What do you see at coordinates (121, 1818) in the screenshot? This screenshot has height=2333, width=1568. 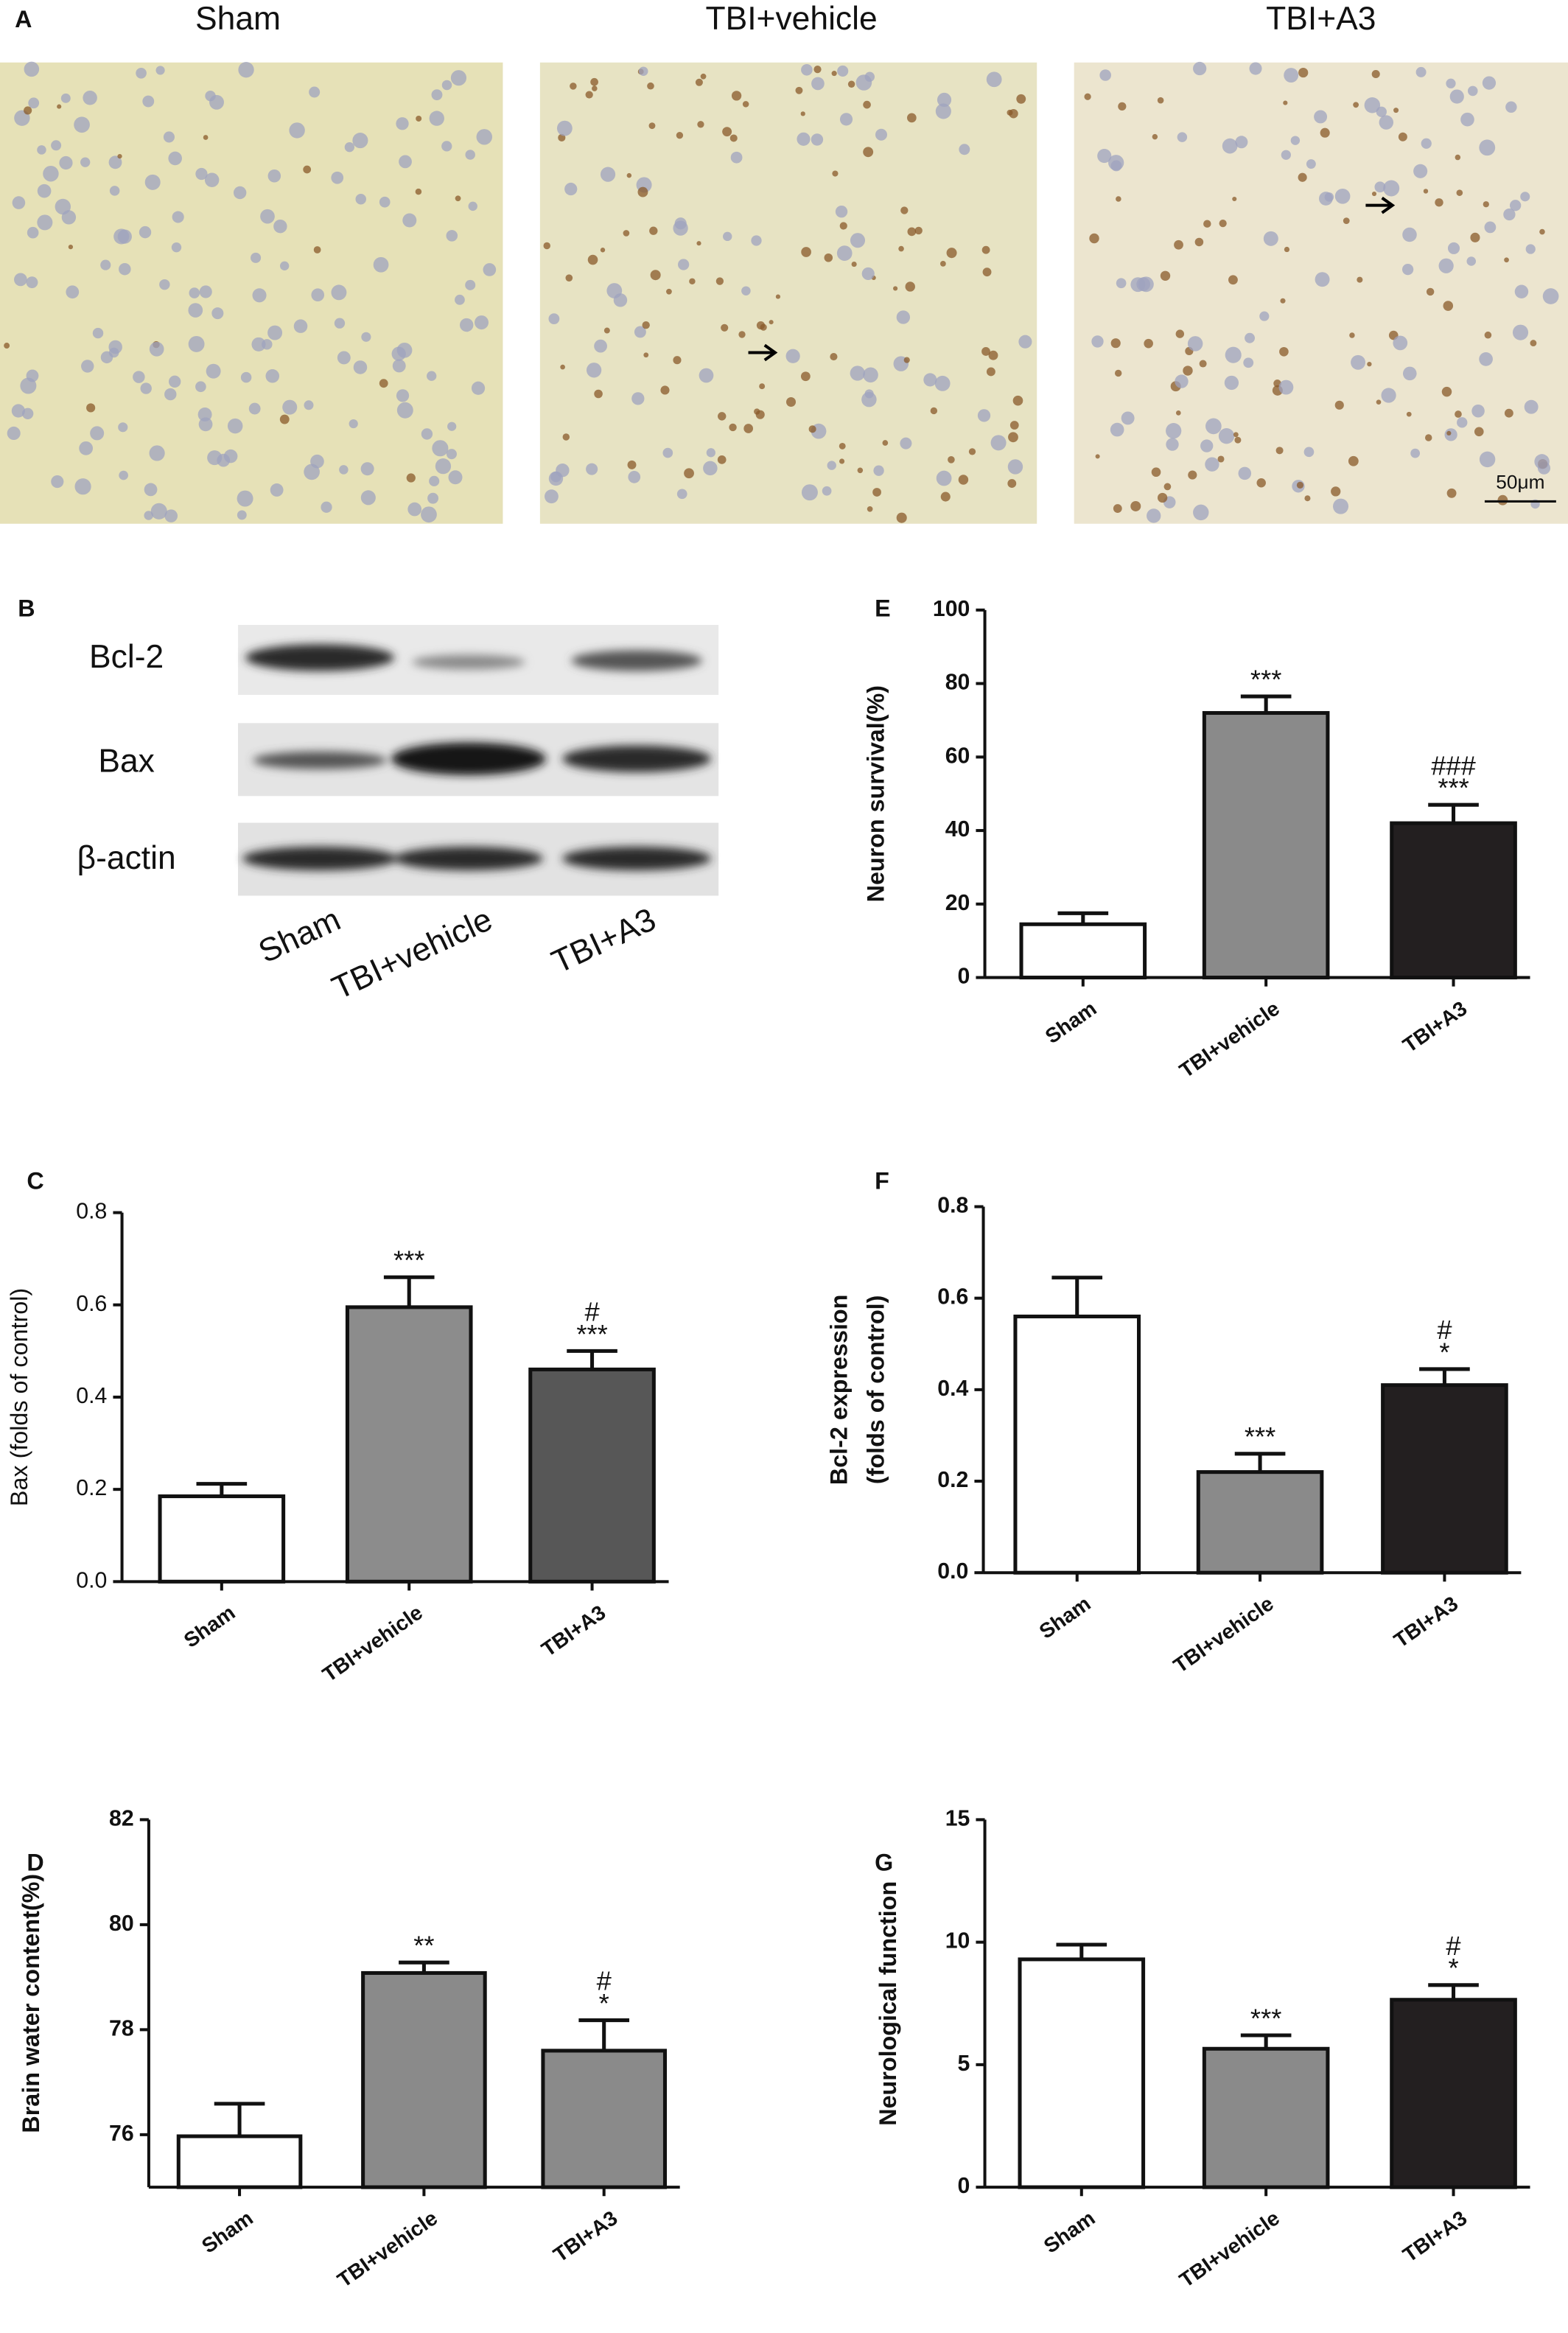 I see `y-tick-label: 82` at bounding box center [121, 1818].